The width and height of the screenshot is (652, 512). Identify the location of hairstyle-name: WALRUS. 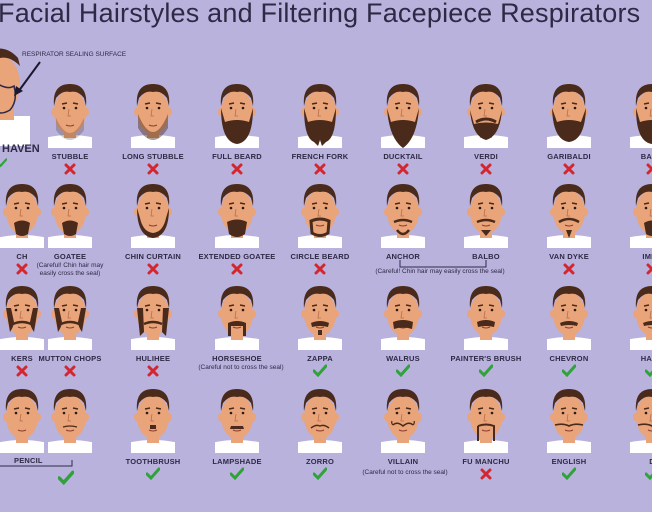
(403, 358).